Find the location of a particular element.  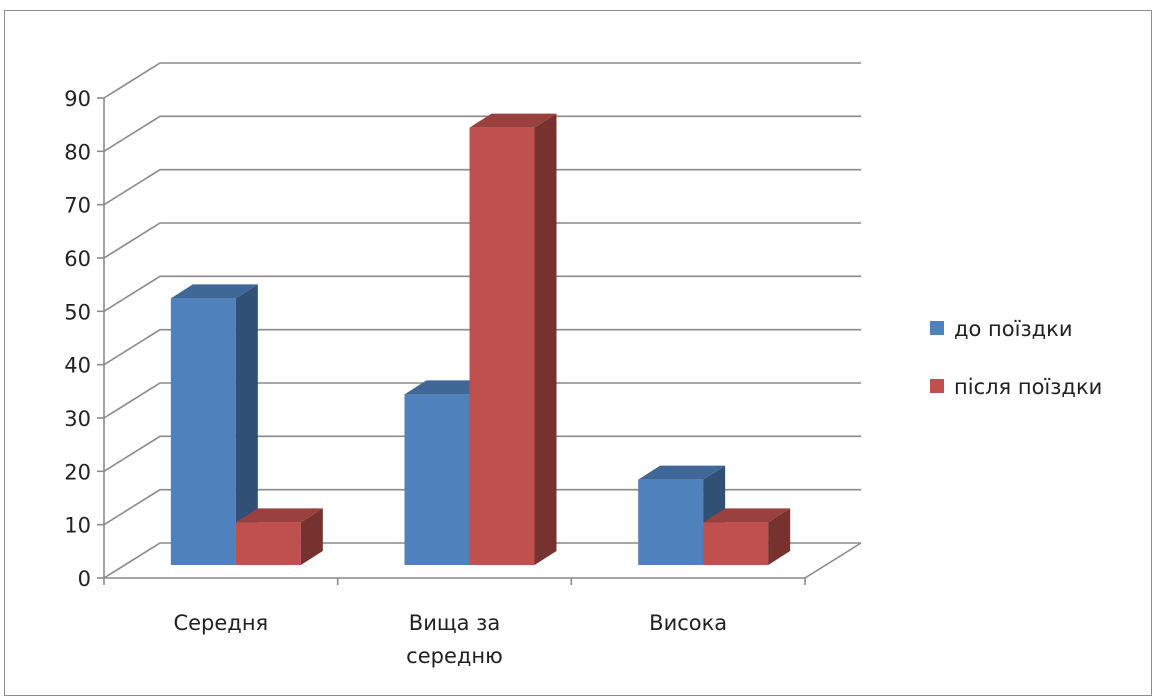

legend-label-0: до поїздки is located at coordinates (1013, 329).